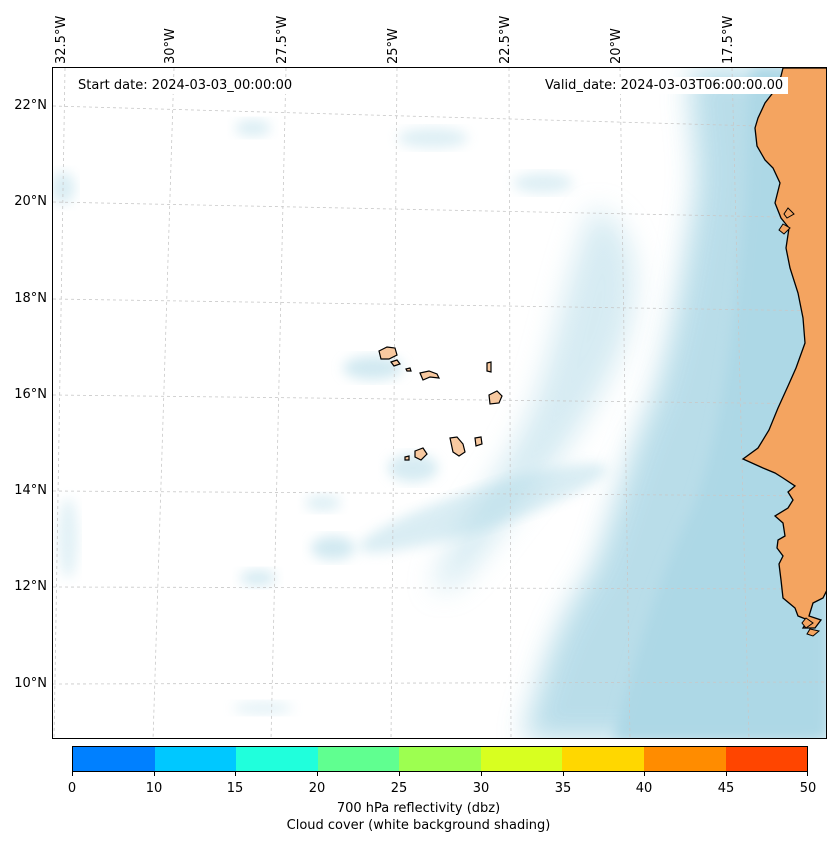 The height and width of the screenshot is (843, 837). What do you see at coordinates (278, 403) in the screenshot?
I see `meridian-27-5w` at bounding box center [278, 403].